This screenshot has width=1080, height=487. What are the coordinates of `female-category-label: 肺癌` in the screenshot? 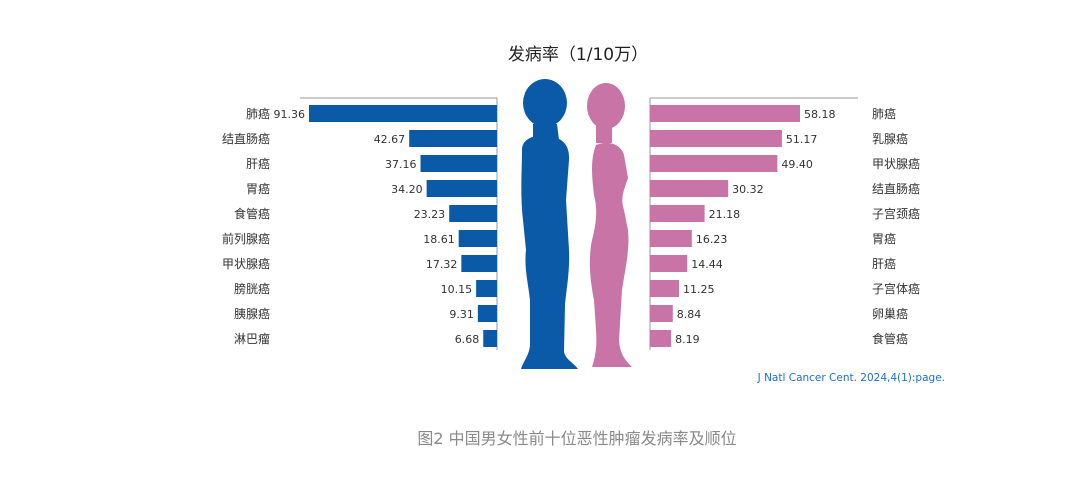 It's located at (884, 113).